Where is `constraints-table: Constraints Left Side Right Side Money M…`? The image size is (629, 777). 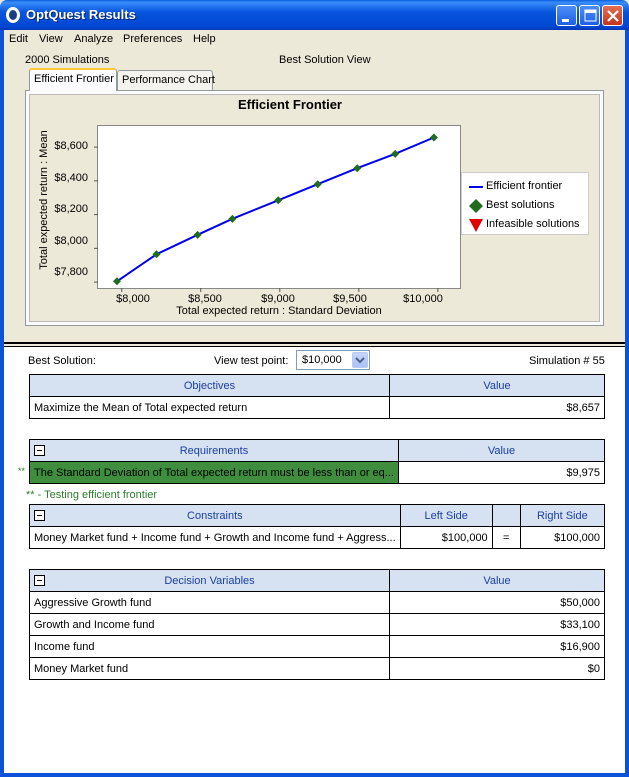 constraints-table: Constraints Left Side Right Side Money M… is located at coordinates (317, 526).